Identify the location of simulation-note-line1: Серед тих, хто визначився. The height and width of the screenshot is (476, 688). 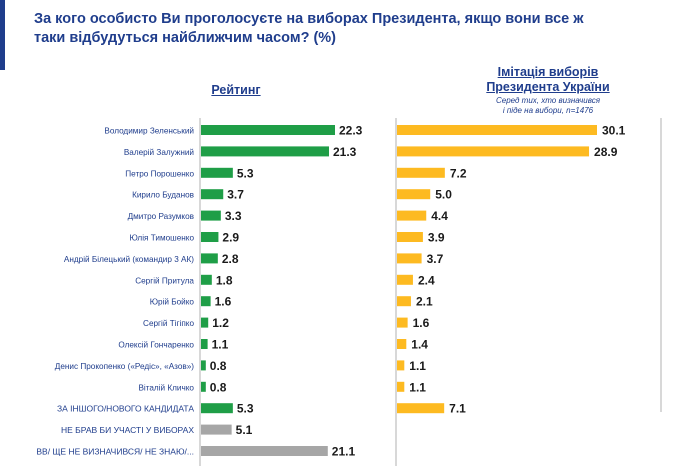
(547, 100).